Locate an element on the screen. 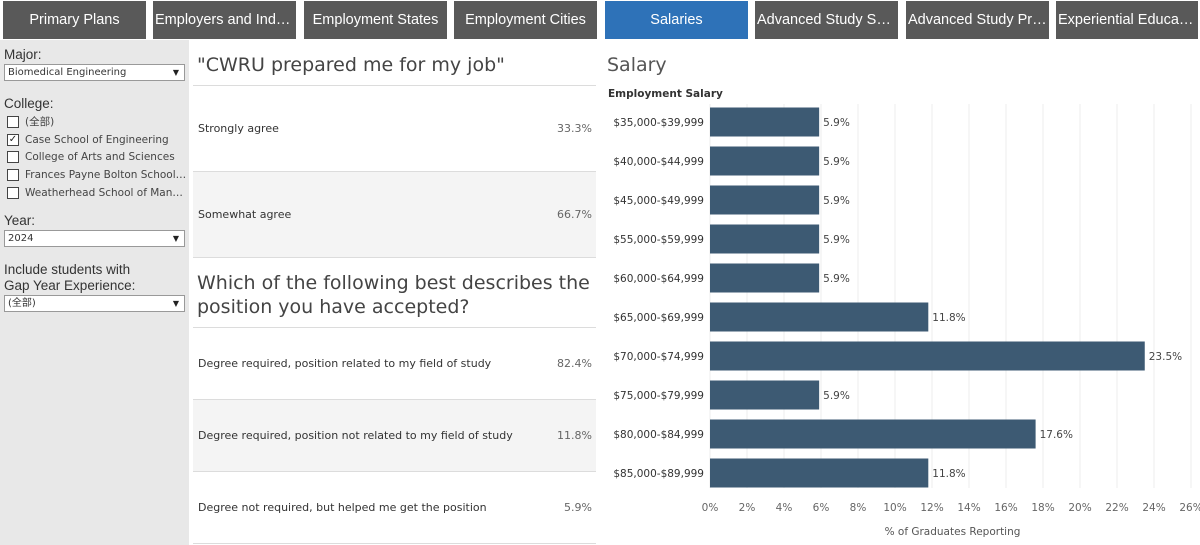 The height and width of the screenshot is (545, 1200). x-tick-label: 8% is located at coordinates (858, 508).